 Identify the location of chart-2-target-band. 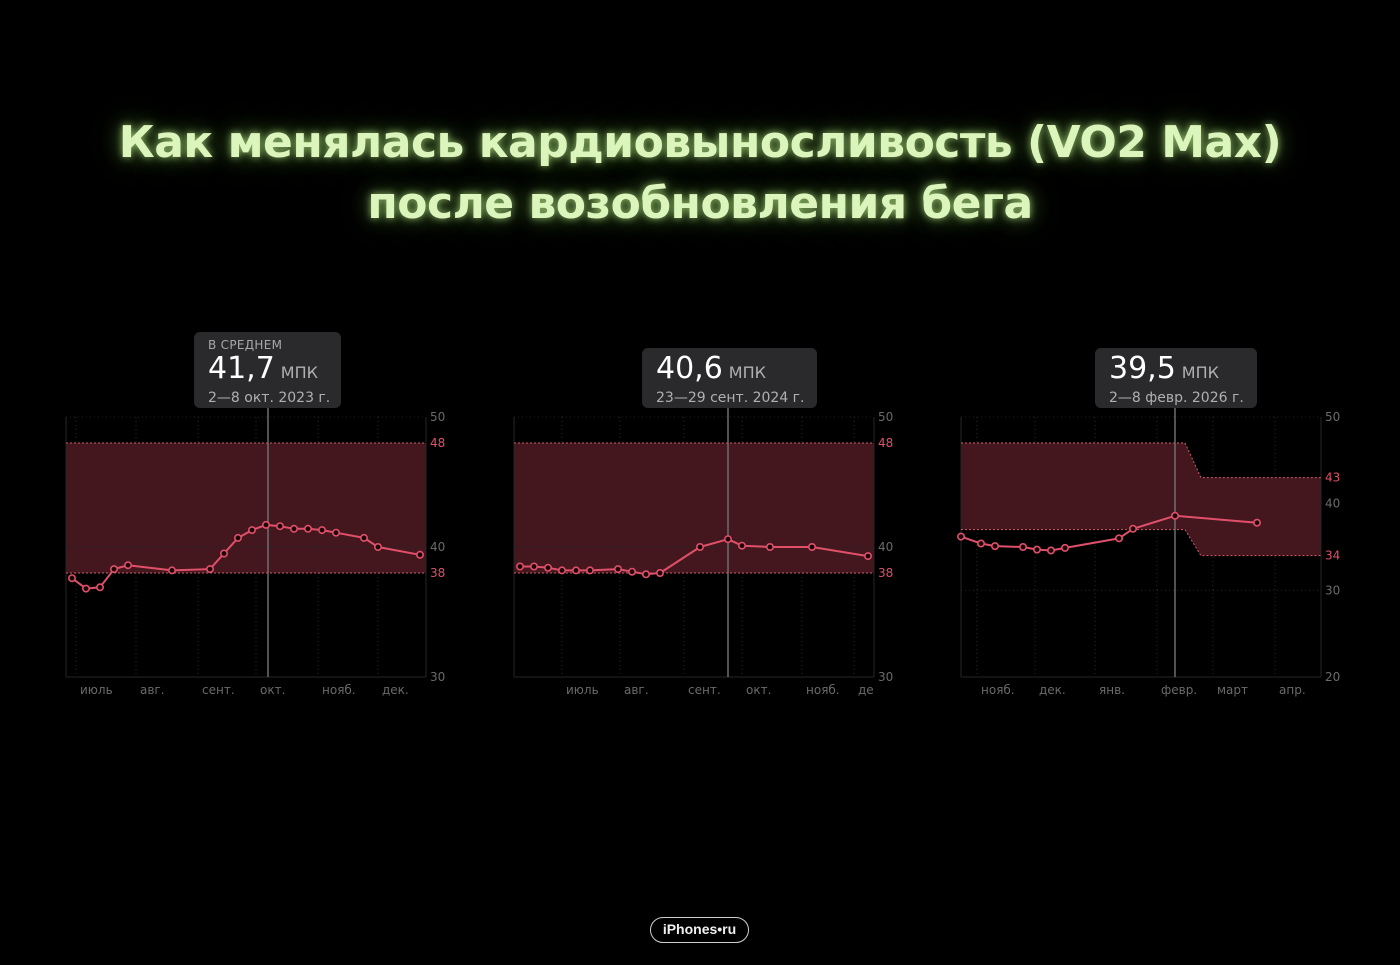
(694, 508).